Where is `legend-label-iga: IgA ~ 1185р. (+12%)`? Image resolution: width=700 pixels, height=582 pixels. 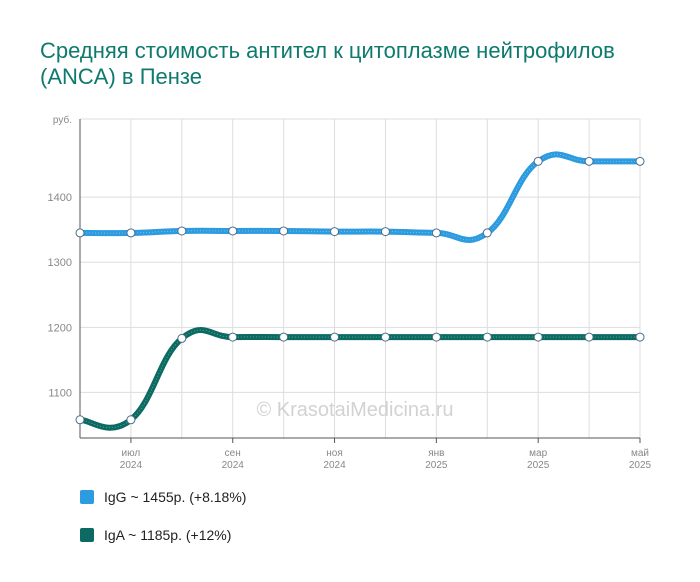
legend-label-iga: IgA ~ 1185р. (+12%) is located at coordinates (168, 535).